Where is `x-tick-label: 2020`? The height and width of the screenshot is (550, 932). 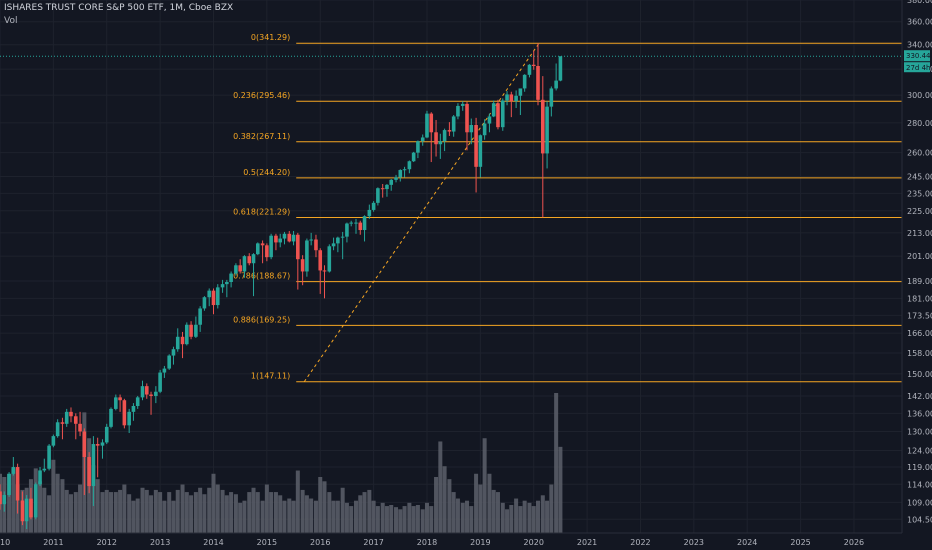 x-tick-label: 2020 is located at coordinates (534, 542).